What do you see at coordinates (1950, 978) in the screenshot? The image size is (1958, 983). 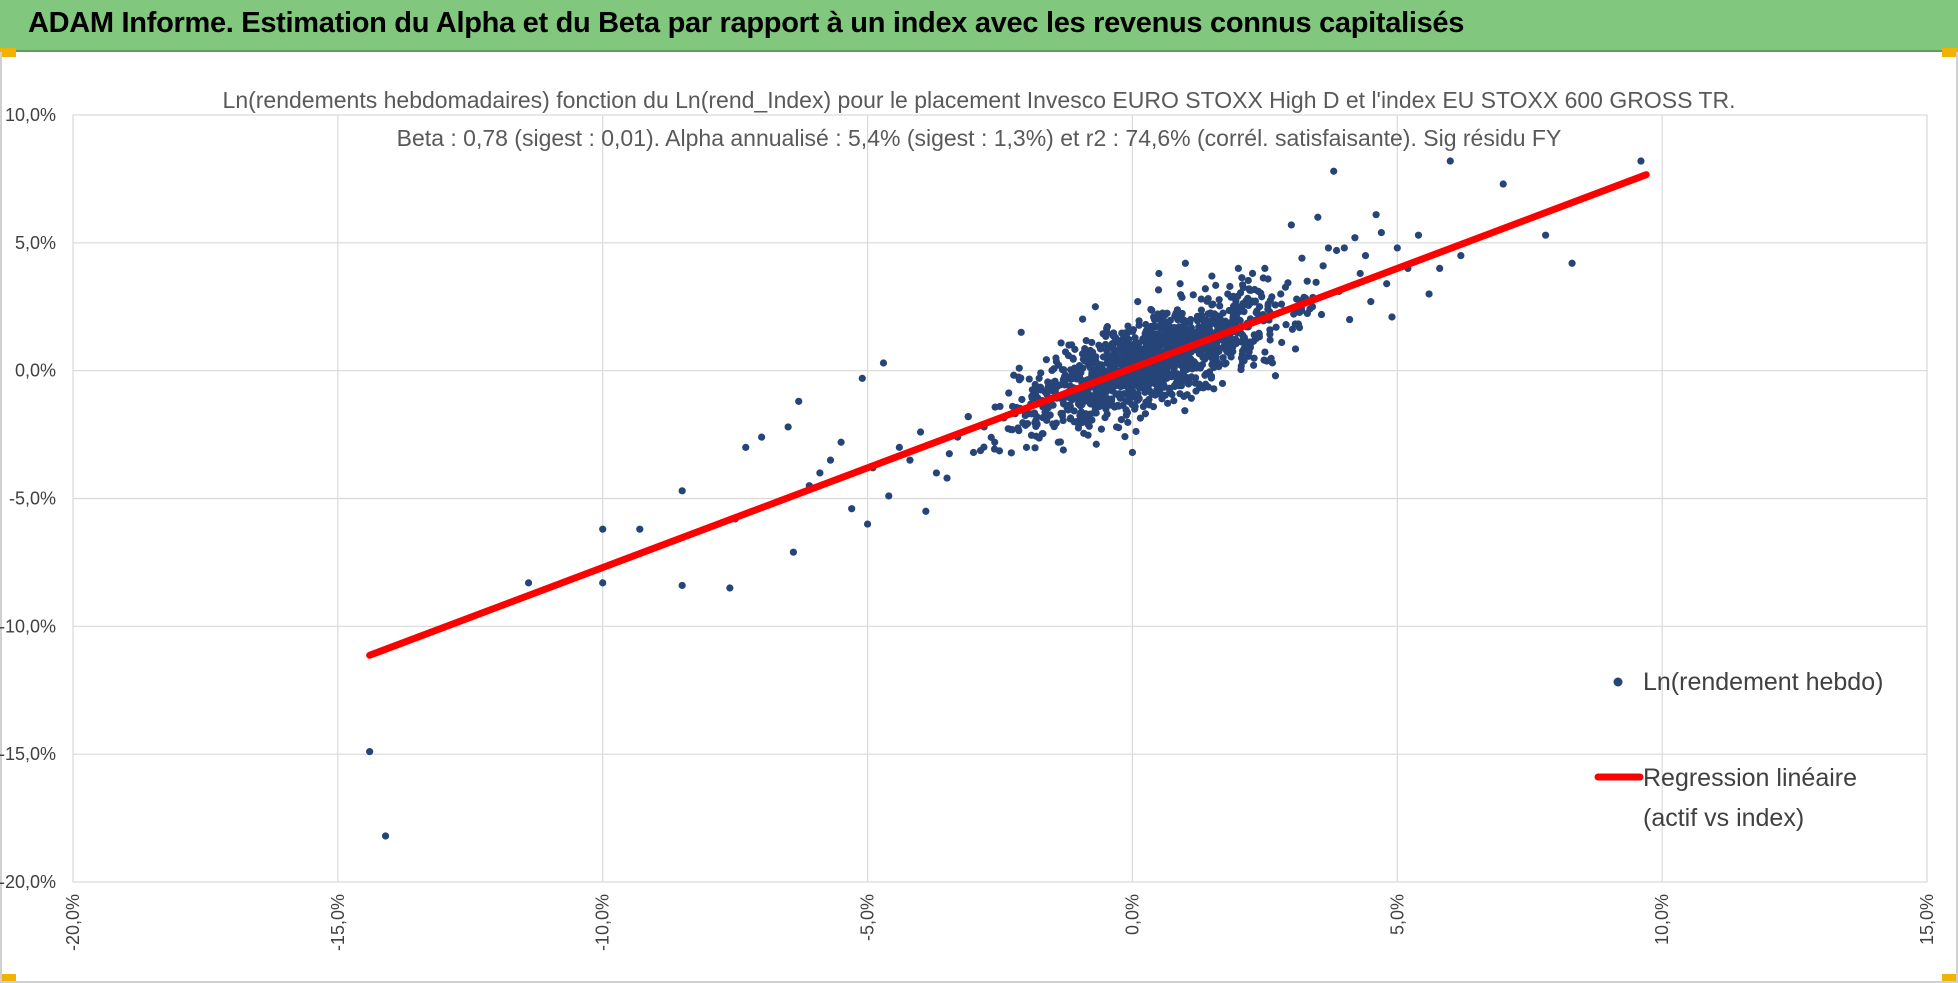 I see `corner-marker-bottom-right` at bounding box center [1950, 978].